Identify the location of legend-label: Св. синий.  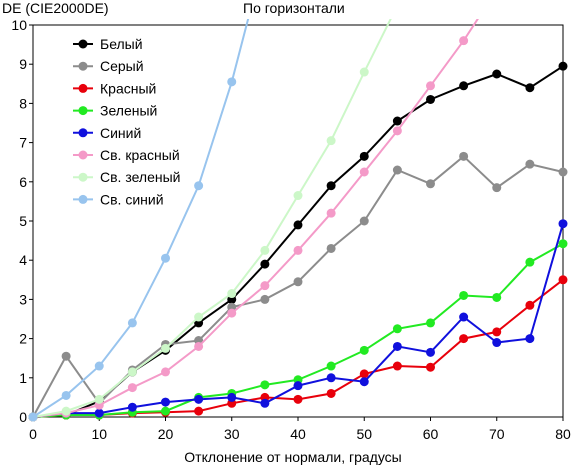
(132, 199).